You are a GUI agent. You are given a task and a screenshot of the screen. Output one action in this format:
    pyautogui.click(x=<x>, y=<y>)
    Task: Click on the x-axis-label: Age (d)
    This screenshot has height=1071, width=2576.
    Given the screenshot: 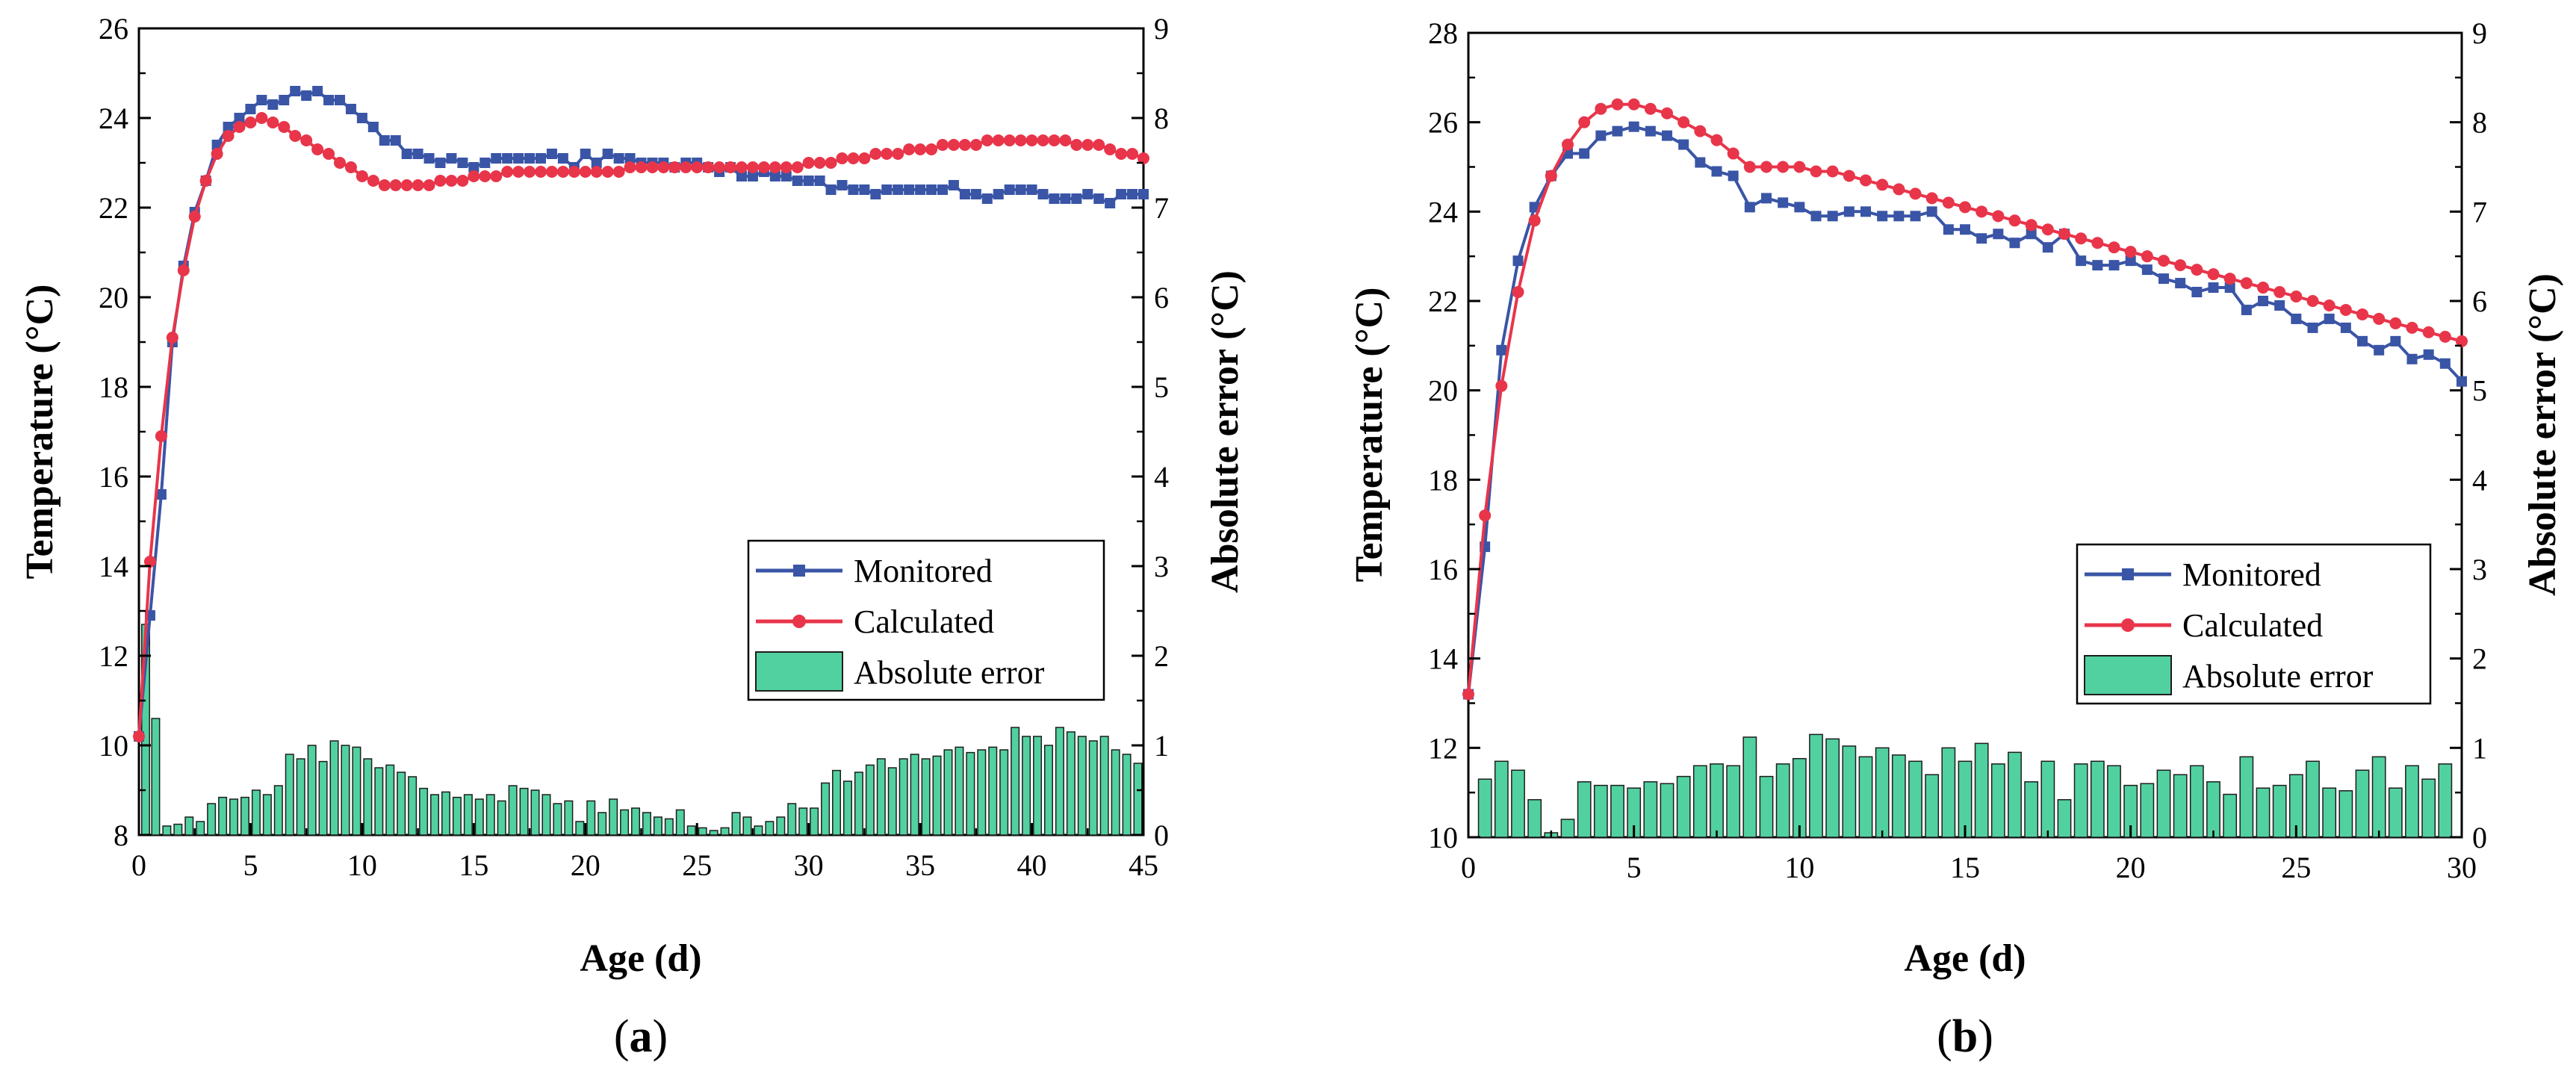 What is the action you would take?
    pyautogui.click(x=641, y=958)
    